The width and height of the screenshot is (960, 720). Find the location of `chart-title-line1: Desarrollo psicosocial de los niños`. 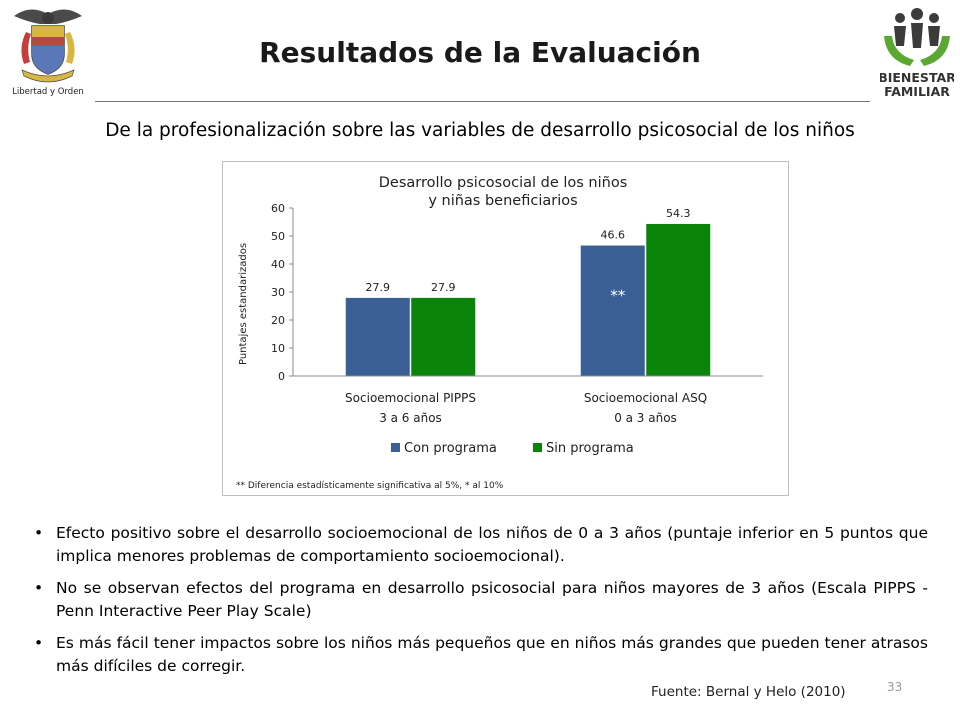

chart-title-line1: Desarrollo psicosocial de los niños is located at coordinates (503, 183).